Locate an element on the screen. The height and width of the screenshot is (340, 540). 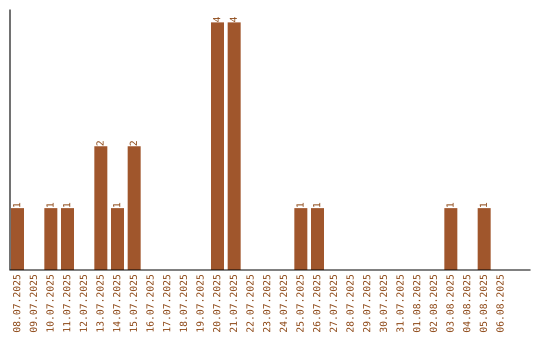
x-tick-label: 09.07.2025 is located at coordinates (34, 303).